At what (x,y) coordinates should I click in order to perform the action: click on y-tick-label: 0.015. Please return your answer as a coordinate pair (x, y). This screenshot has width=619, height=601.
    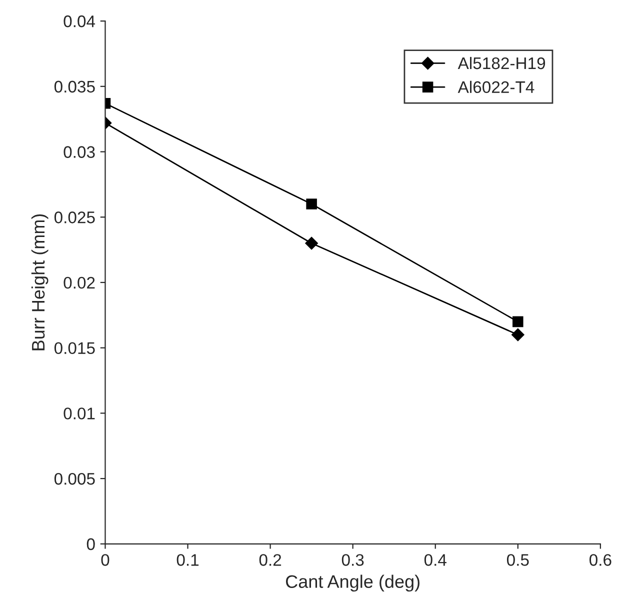
    Looking at the image, I should click on (74, 348).